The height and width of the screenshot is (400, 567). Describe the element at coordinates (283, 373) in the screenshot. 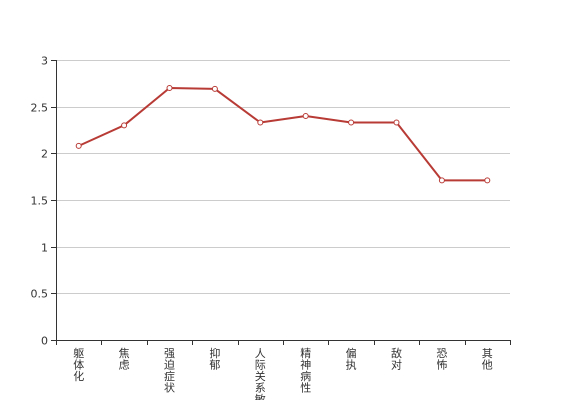

I see `x-tick-labels: 躯体化 焦虑 强迫症状 抑郁 人际关系敏 精神病性 偏执 敌对 恐怖 其他` at that location.